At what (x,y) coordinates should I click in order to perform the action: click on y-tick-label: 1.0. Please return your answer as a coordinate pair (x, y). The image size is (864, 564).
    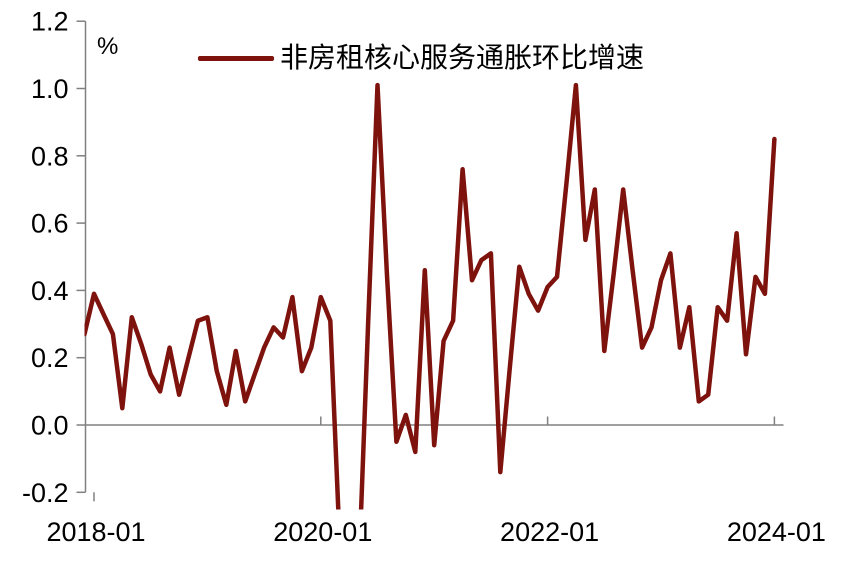
    Looking at the image, I should click on (50, 89).